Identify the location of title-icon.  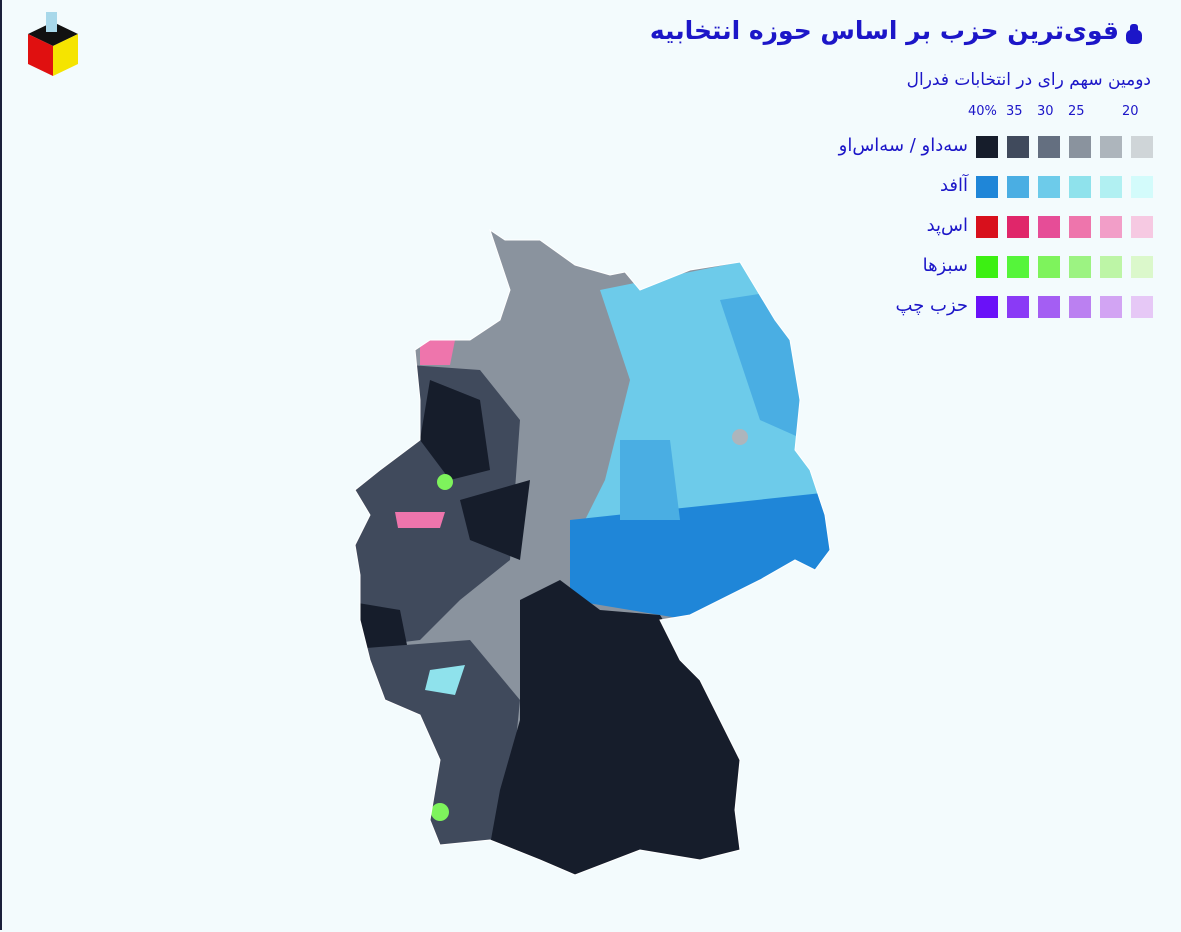
(1134, 34).